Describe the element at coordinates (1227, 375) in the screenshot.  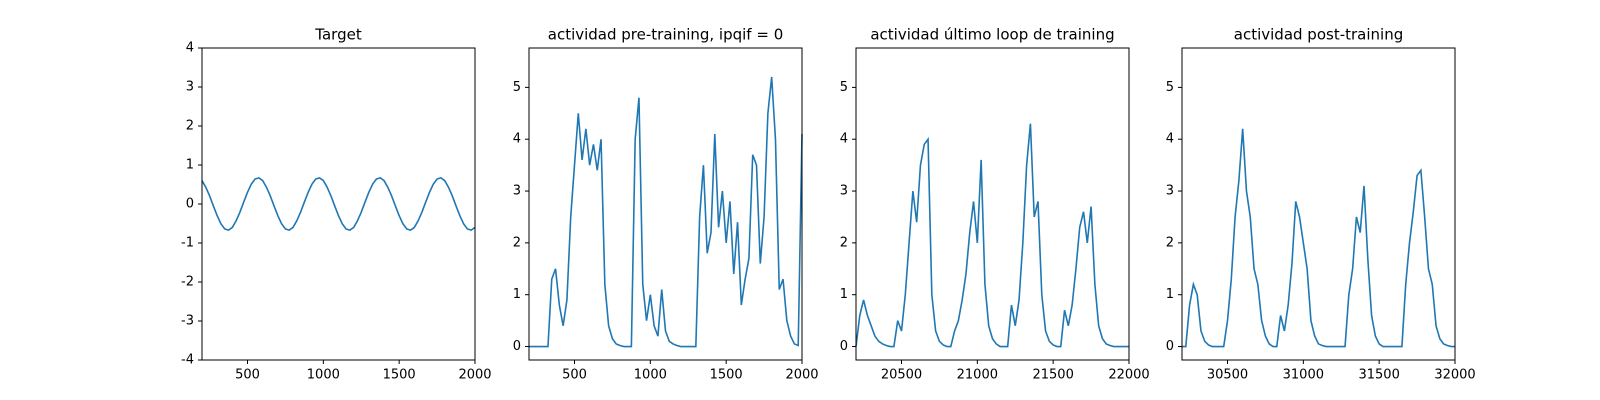
I see `x-tick-label: 30500` at that location.